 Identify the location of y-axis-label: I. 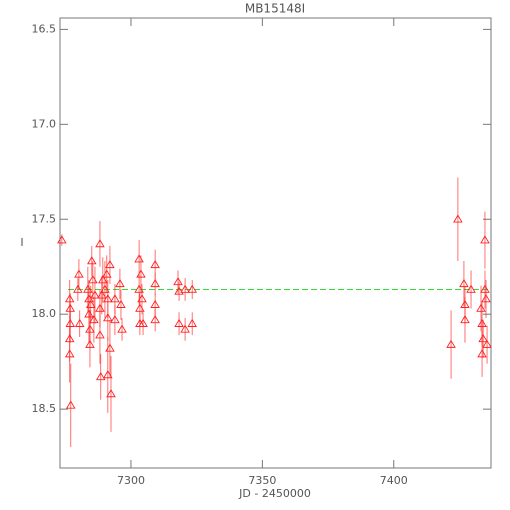
(21, 242).